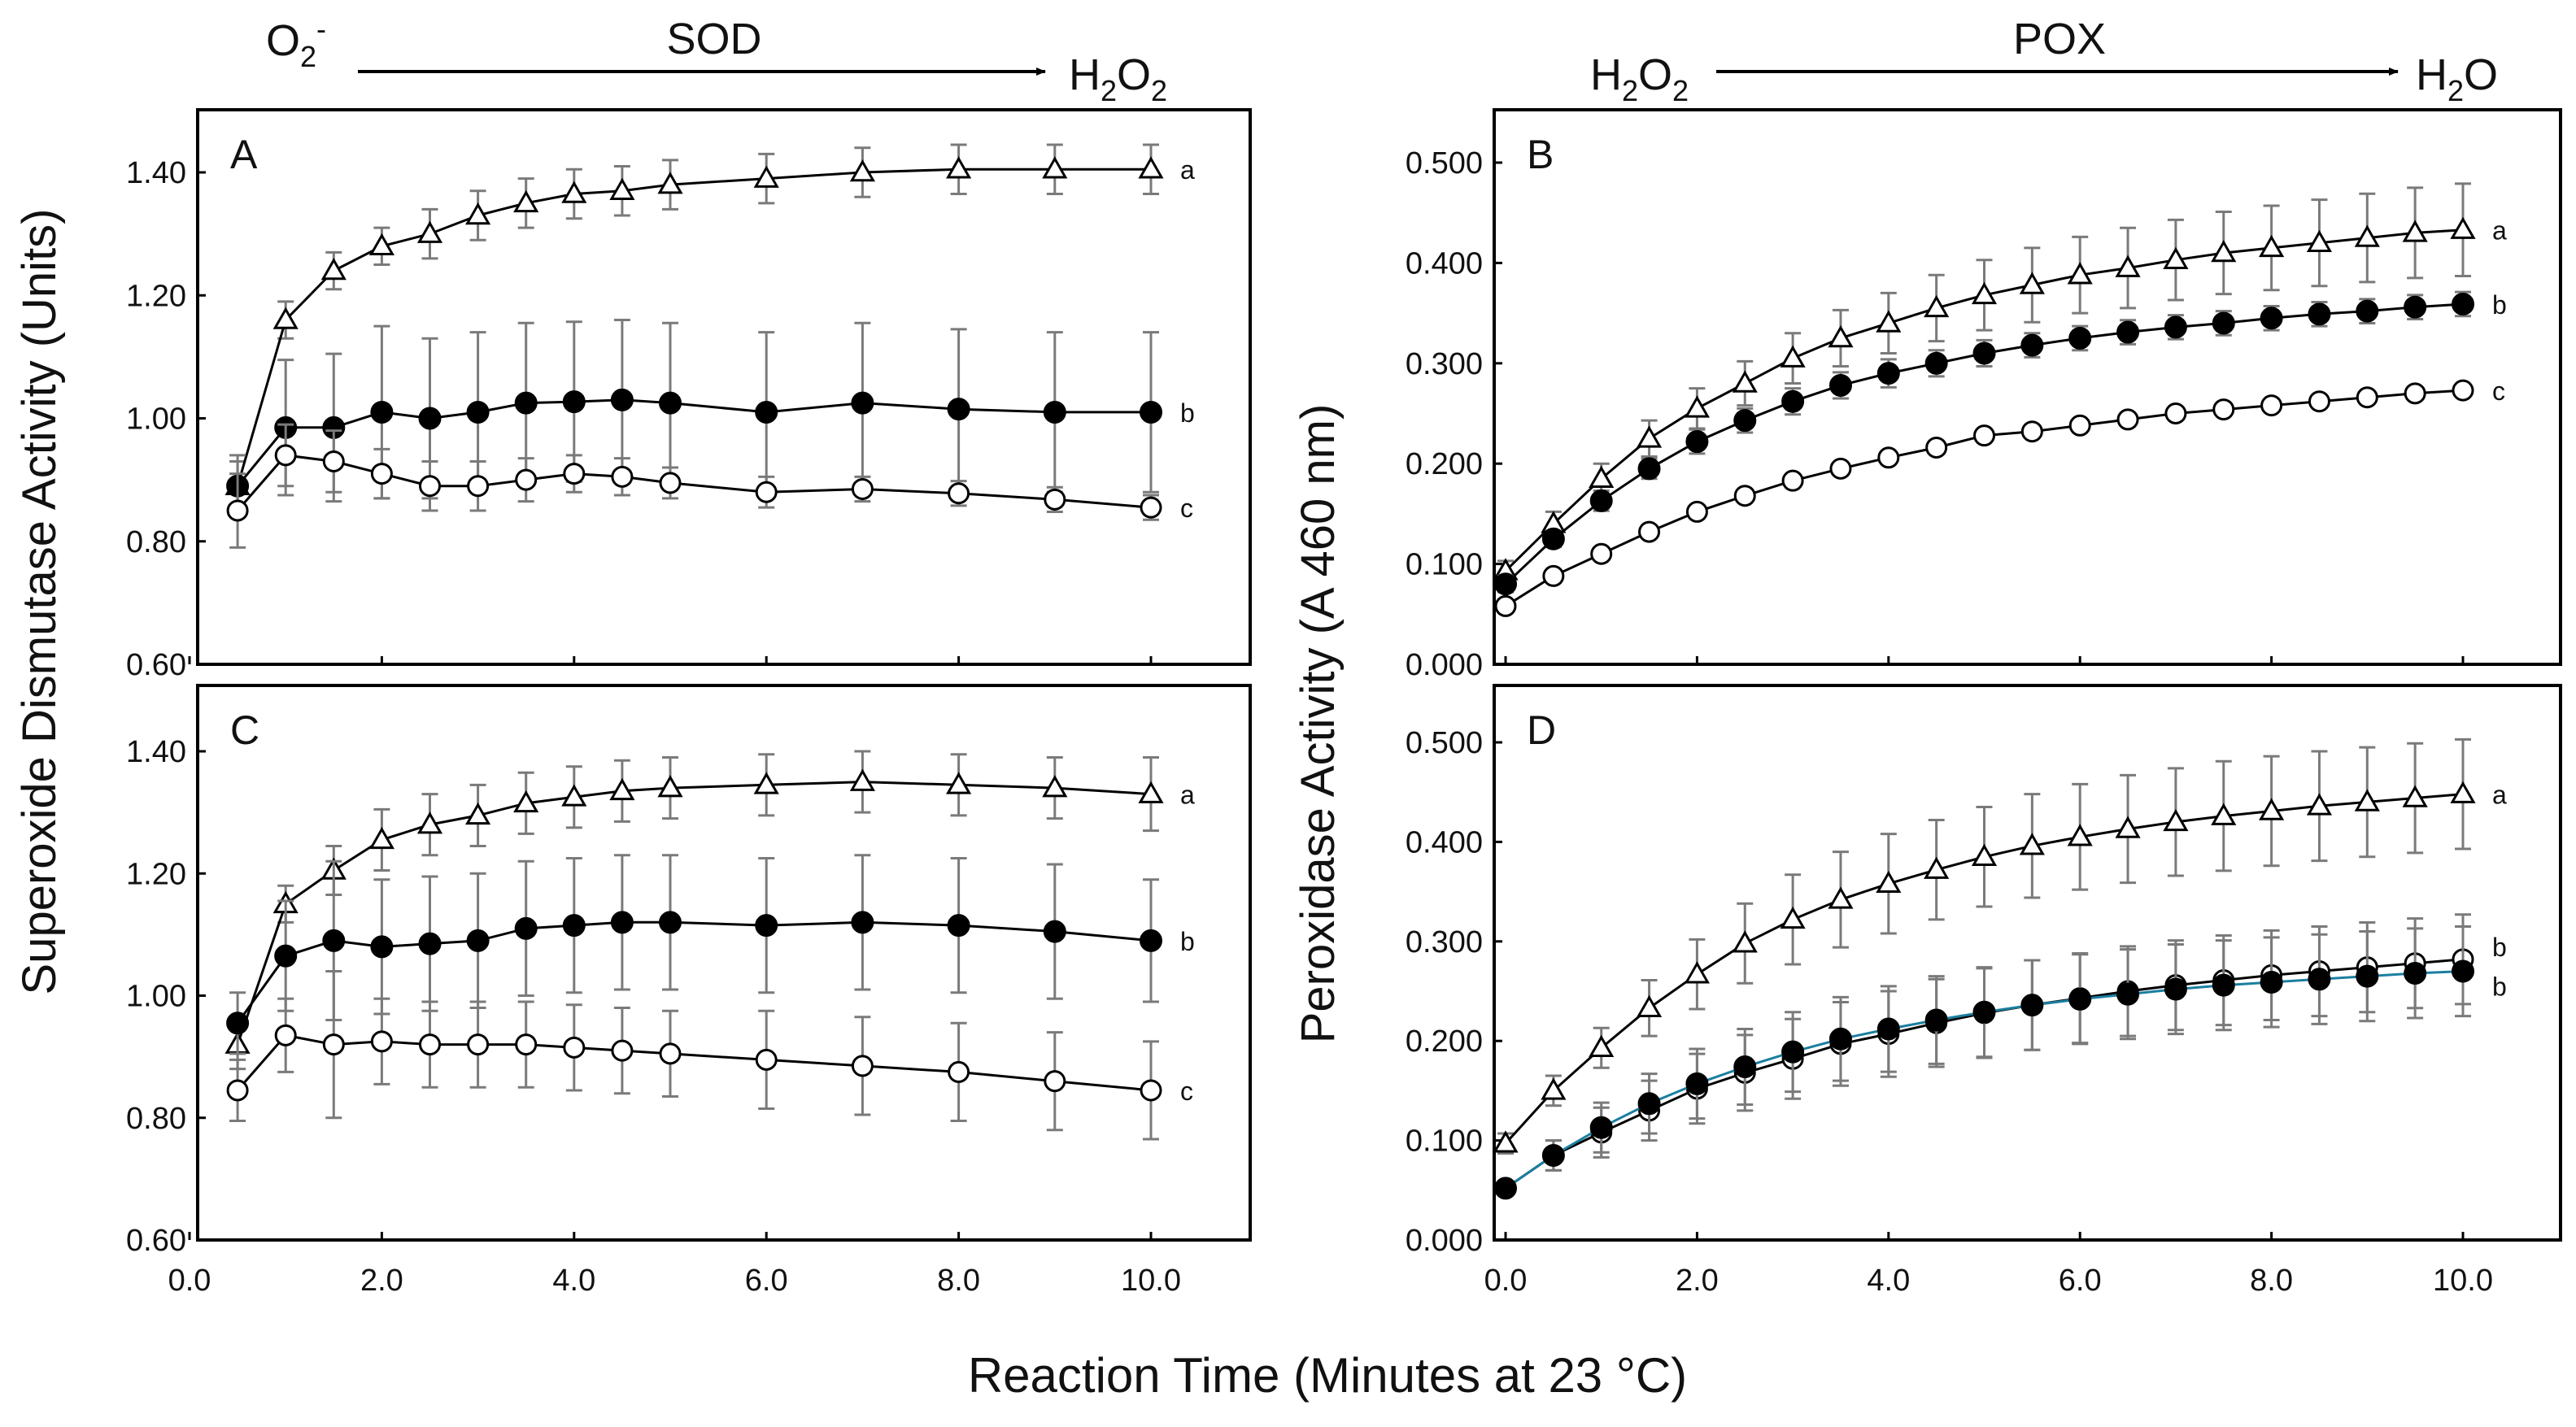 The height and width of the screenshot is (1427, 2576). What do you see at coordinates (308, 56) in the screenshot?
I see `sod-reactant-sub: 2` at bounding box center [308, 56].